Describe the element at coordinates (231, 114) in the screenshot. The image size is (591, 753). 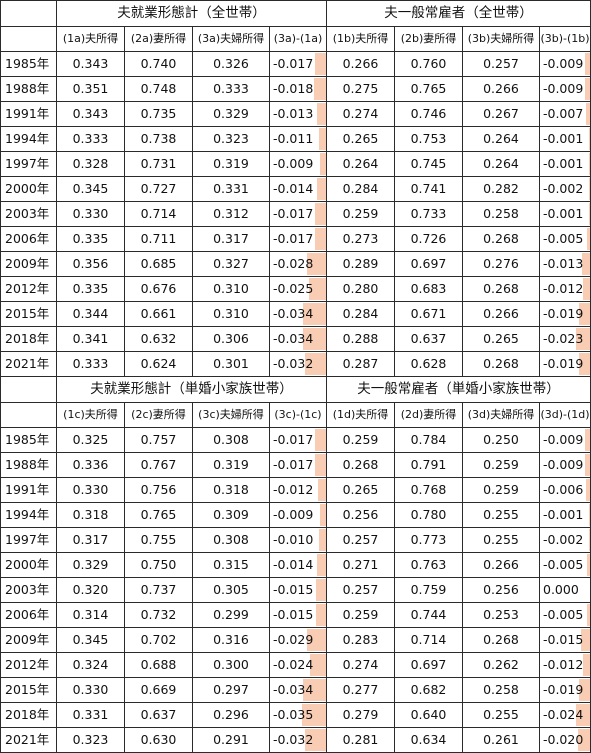
I see `value-cell: 0.329` at that location.